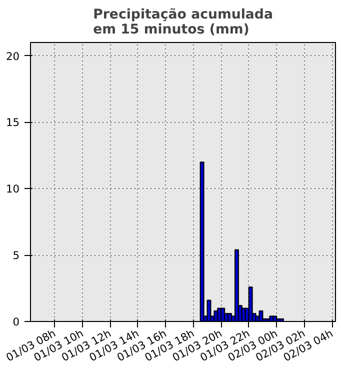 Image resolution: width=341 pixels, height=372 pixels. I want to click on chart-title: Precipitação acumulada em 15 minutos (mm), so click(183, 23).